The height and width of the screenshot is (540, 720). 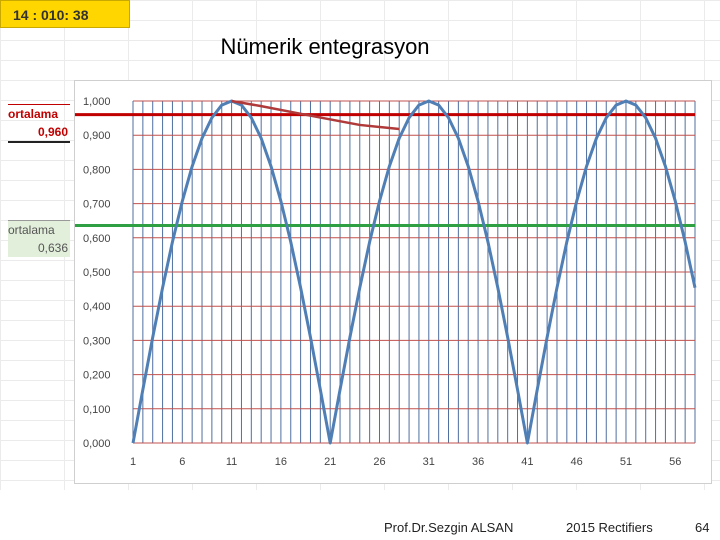 What do you see at coordinates (39, 229) in the screenshot?
I see `green-average-label: ortalama` at bounding box center [39, 229].